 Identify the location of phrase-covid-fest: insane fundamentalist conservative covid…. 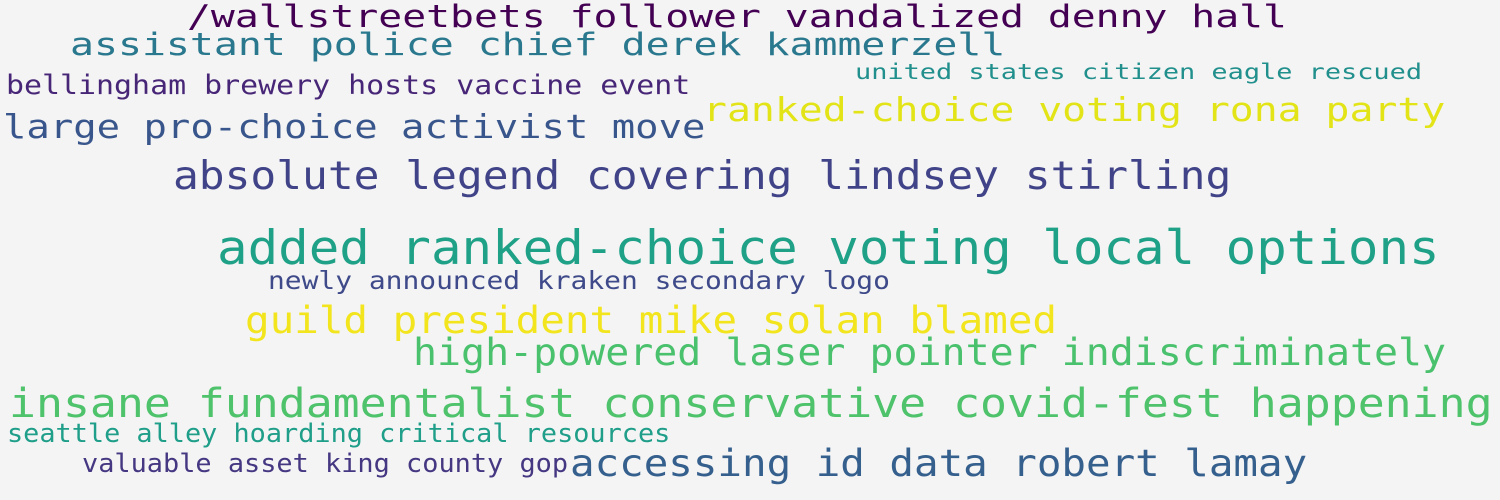
(751, 404).